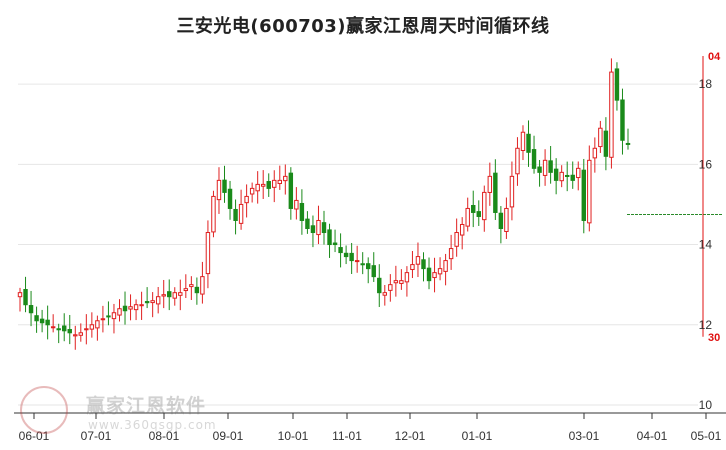 This screenshot has height=450, width=726. What do you see at coordinates (584, 436) in the screenshot?
I see `x-tick-label: 03-01` at bounding box center [584, 436].